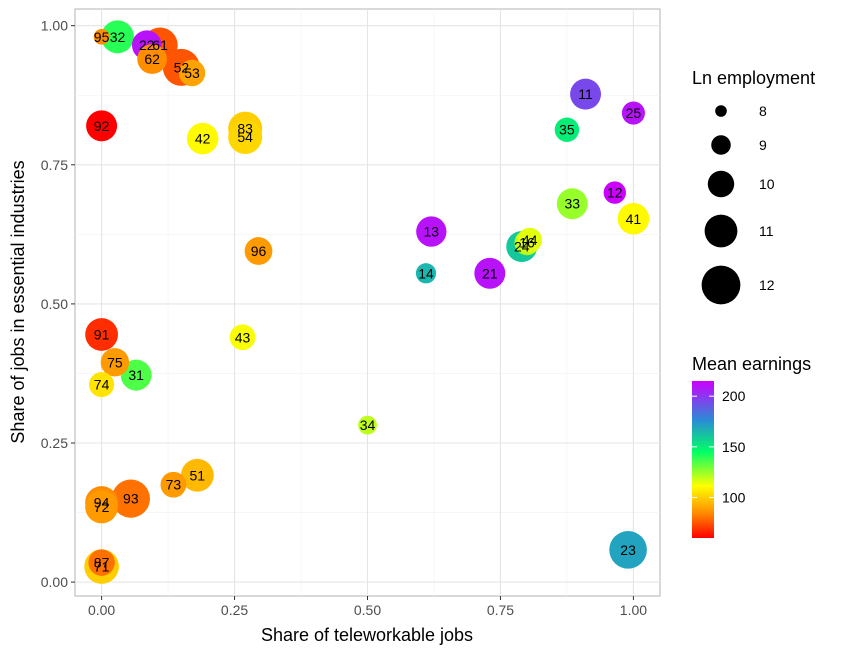  I want to click on color-bar, so click(703, 459).